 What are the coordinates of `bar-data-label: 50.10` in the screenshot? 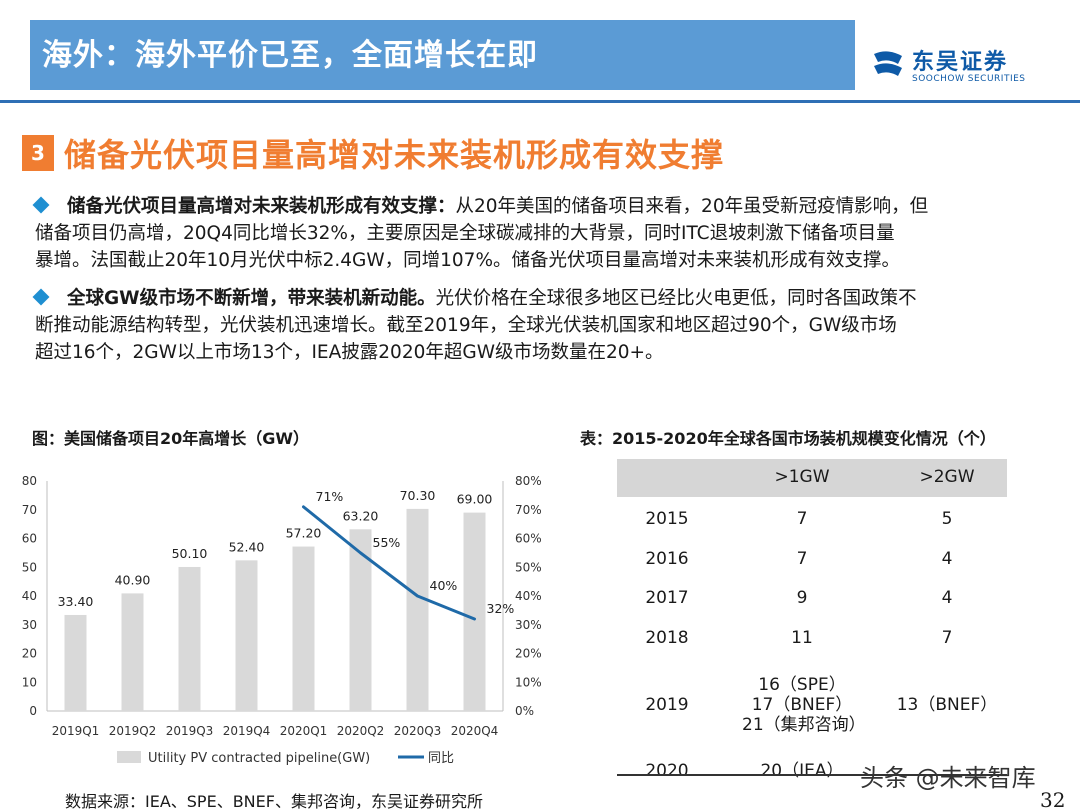 It's located at (190, 553).